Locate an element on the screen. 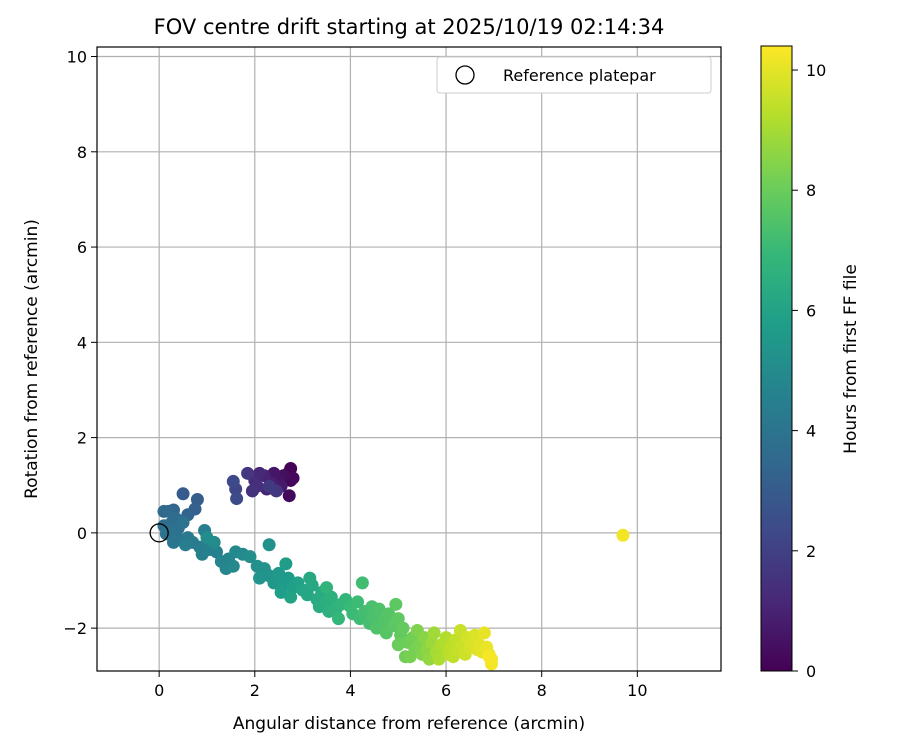 This screenshot has height=750, width=900. colorbar-label: Hours from first FF file is located at coordinates (851, 359).